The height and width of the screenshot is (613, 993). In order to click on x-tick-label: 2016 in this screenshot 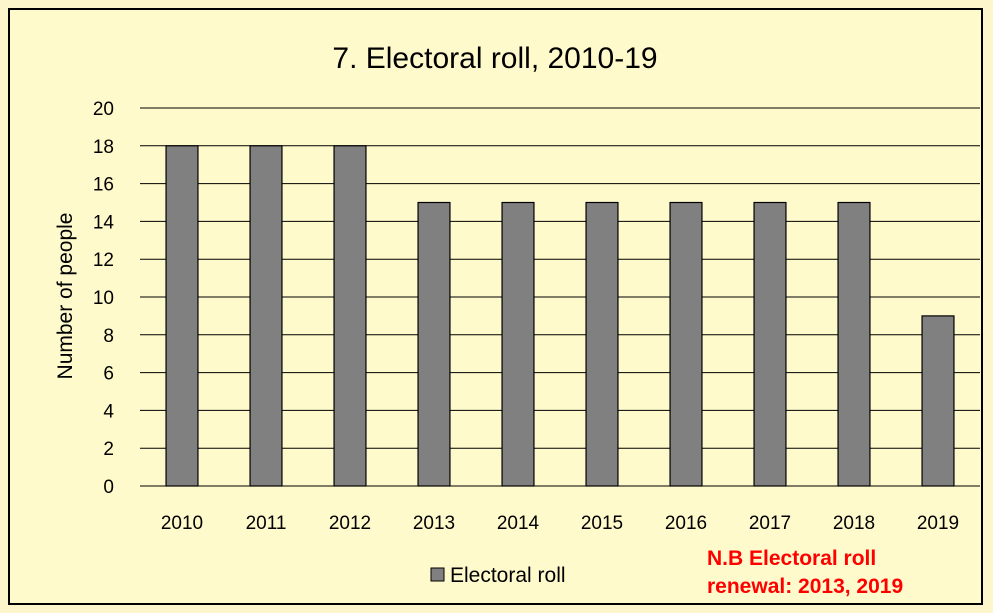, I will do `click(686, 523)`.